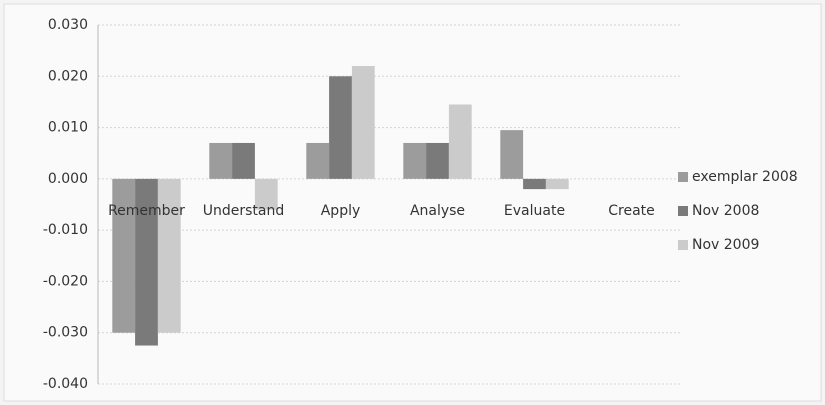  I want to click on legend-label: Nov 2008, so click(725, 211).